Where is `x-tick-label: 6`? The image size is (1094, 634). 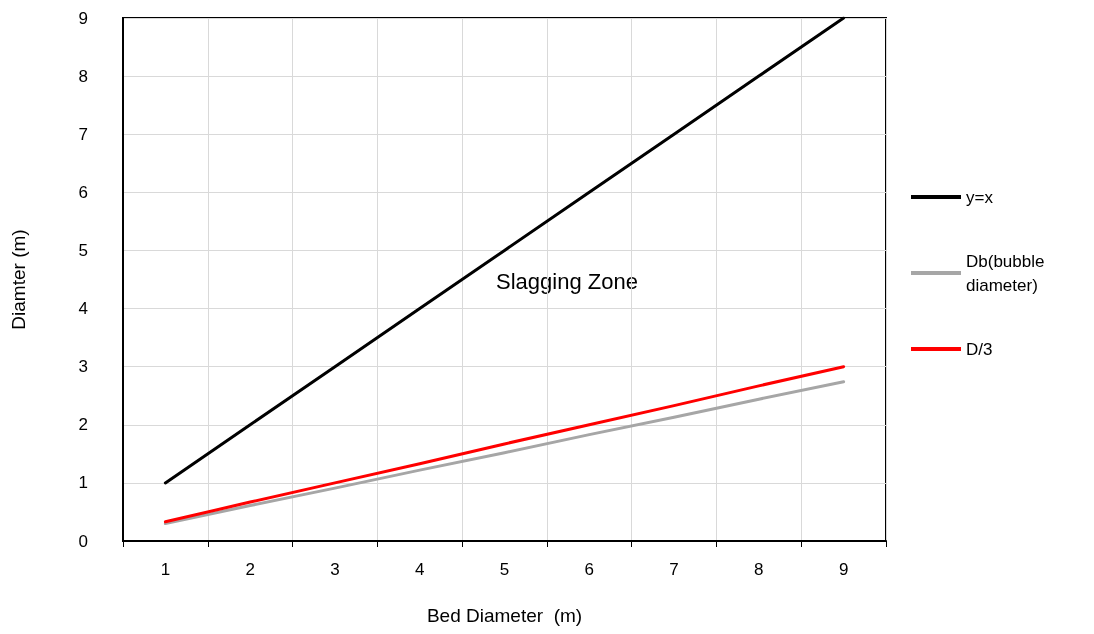
x-tick-label: 6 is located at coordinates (589, 569).